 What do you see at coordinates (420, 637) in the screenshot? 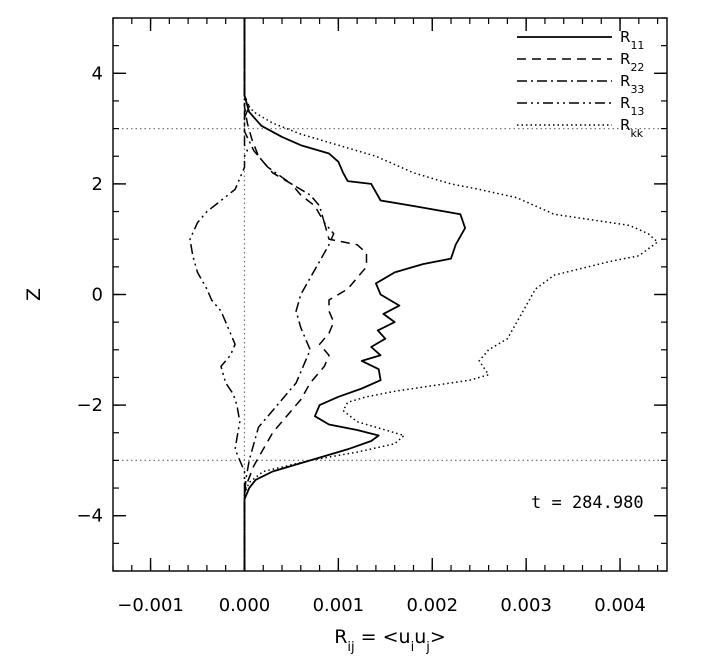
I see `x-axis-label-mid: u` at bounding box center [420, 637].